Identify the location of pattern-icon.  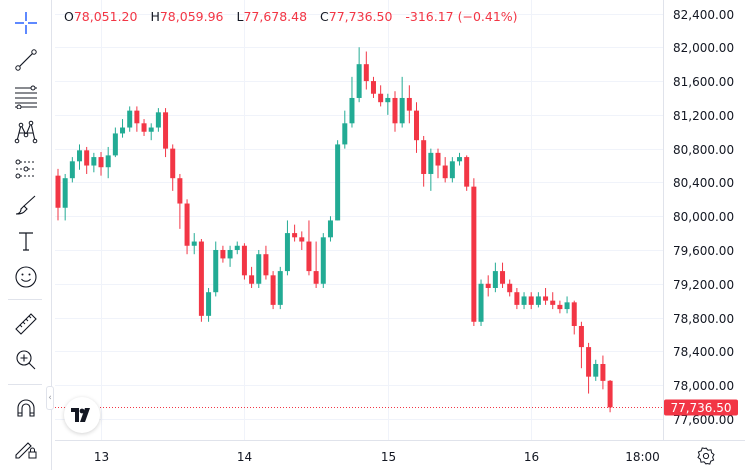
(26, 132).